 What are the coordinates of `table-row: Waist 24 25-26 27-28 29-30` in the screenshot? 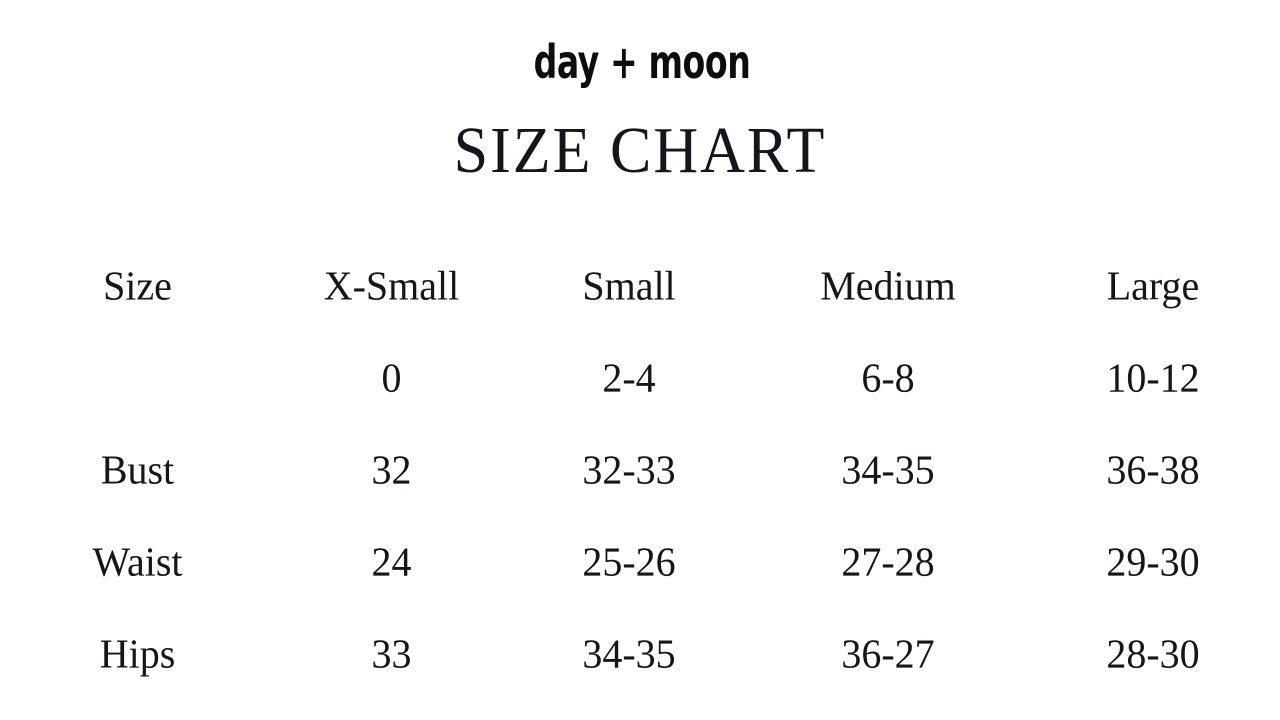 It's located at (640, 562).